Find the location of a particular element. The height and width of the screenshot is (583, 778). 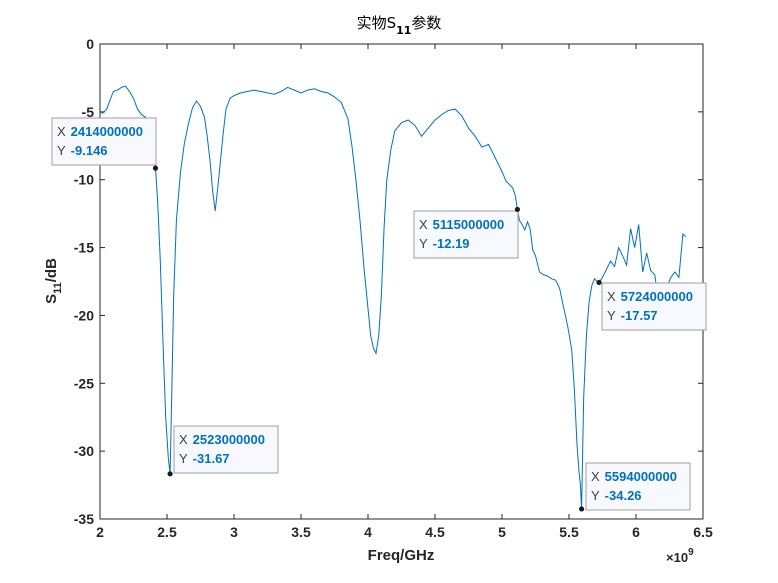

y-tick-label: -5 is located at coordinates (88, 112).